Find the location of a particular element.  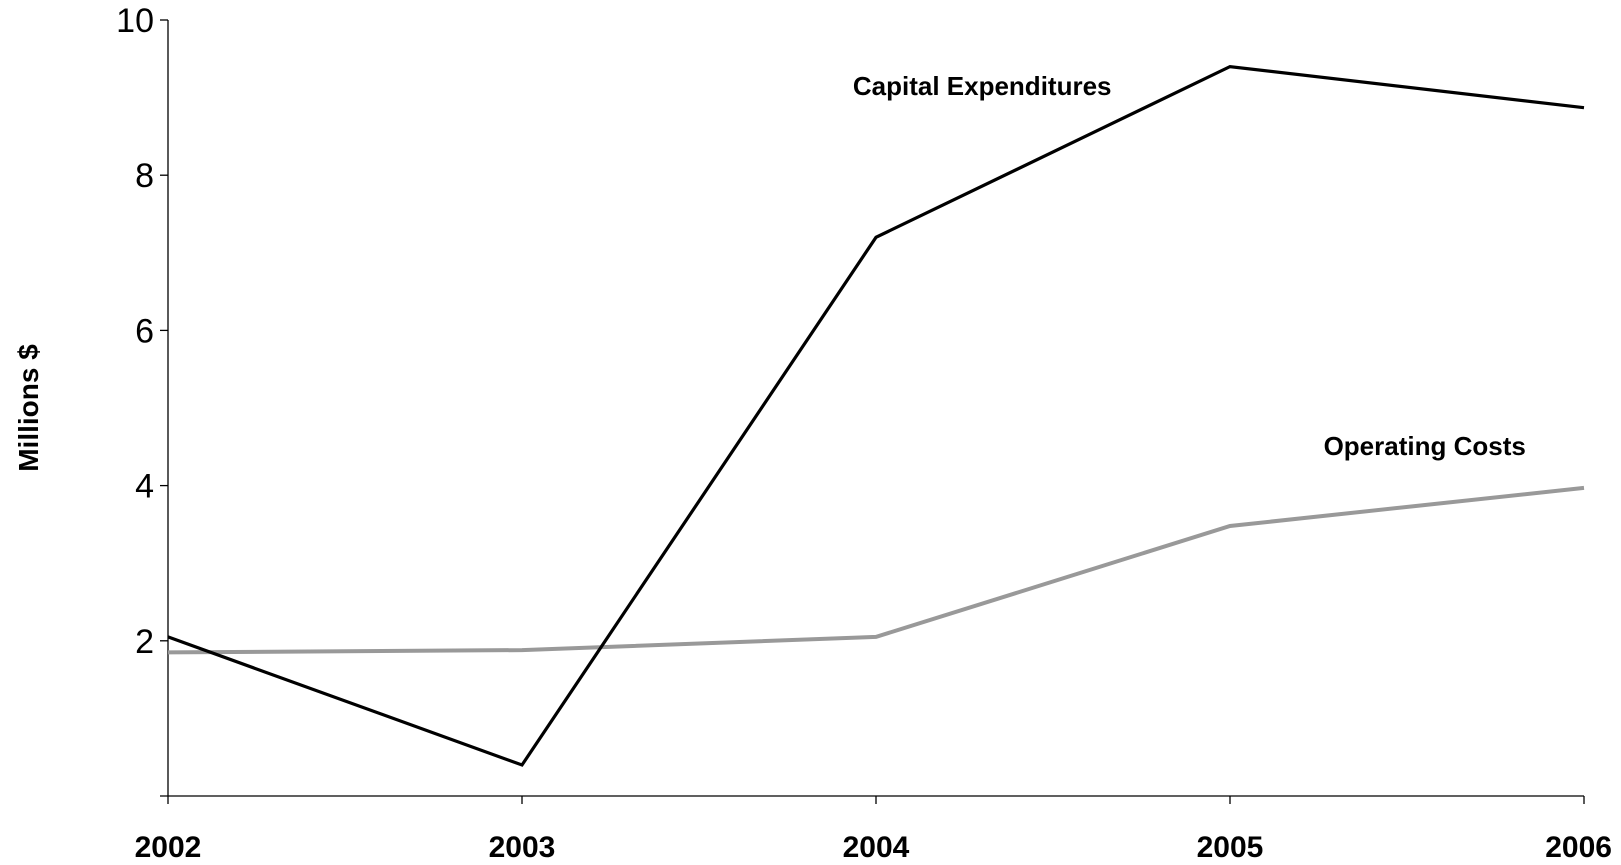

y-axis-ticks: 2 4 6 8 10 is located at coordinates (142, 331).